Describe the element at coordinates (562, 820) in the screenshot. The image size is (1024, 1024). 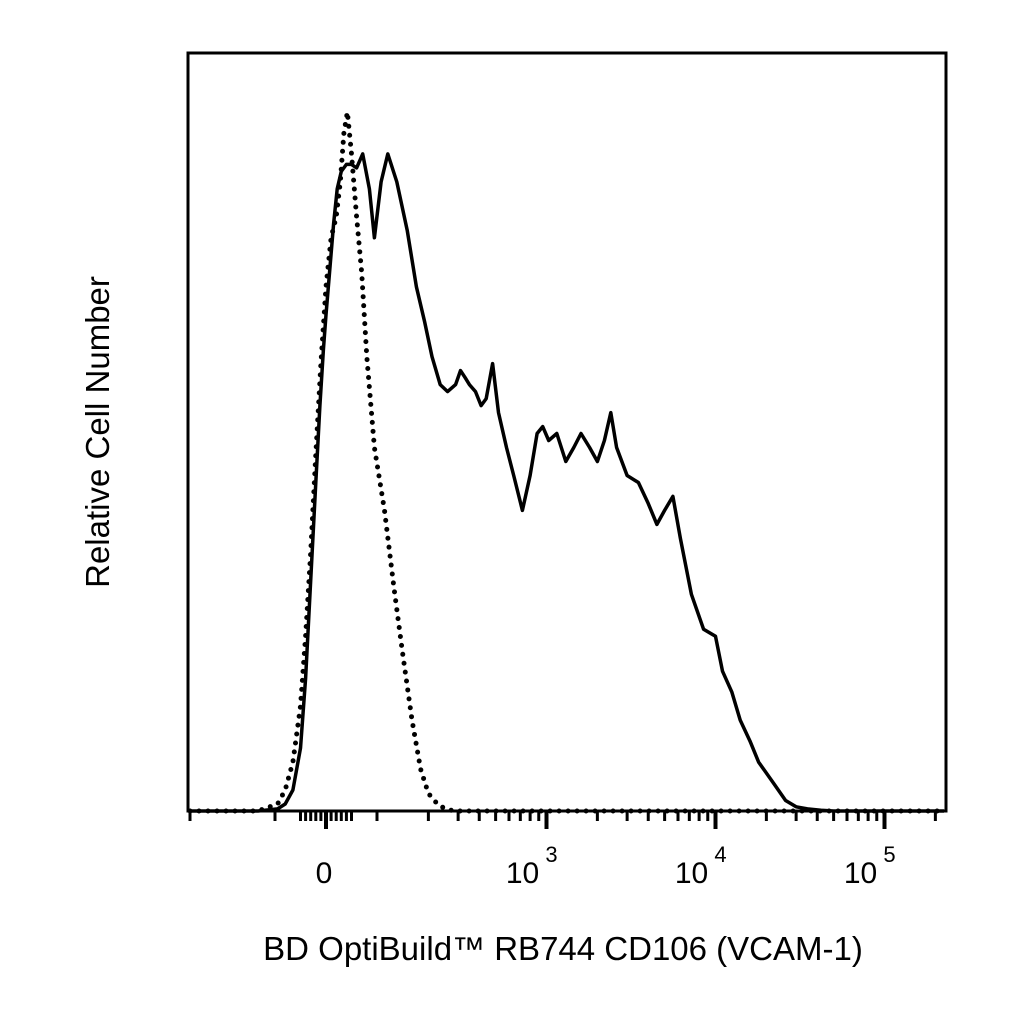
I see `x-axis-ticks` at that location.